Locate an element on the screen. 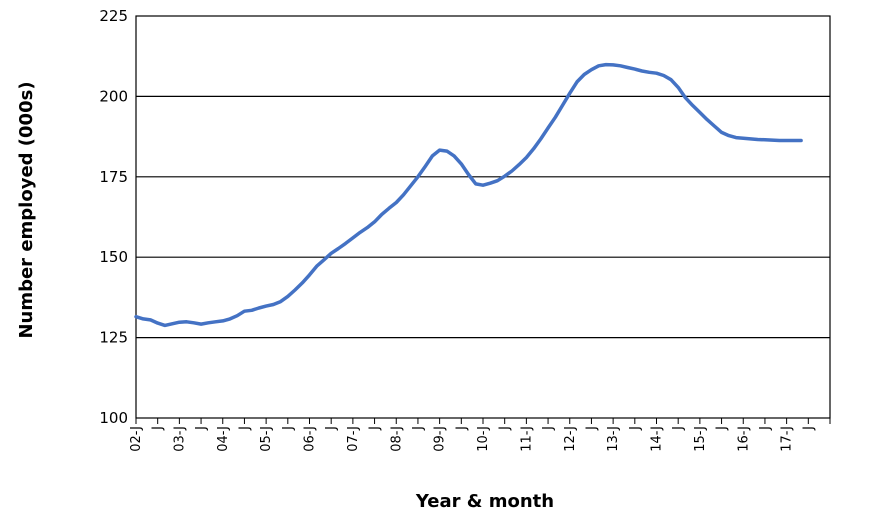 Image resolution: width=870 pixels, height=525 pixels. x-tick-label: 10-J is located at coordinates (483, 439).